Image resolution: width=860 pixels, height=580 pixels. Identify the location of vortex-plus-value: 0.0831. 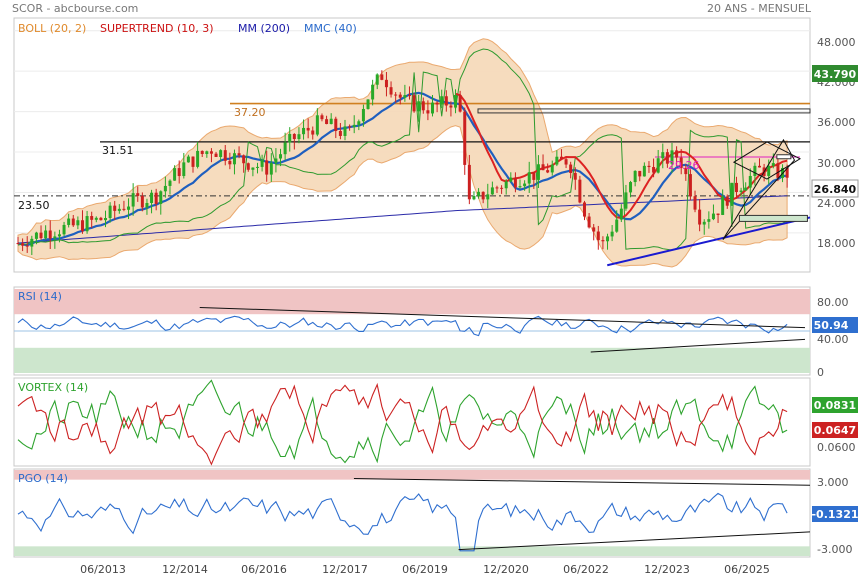
(835, 405).